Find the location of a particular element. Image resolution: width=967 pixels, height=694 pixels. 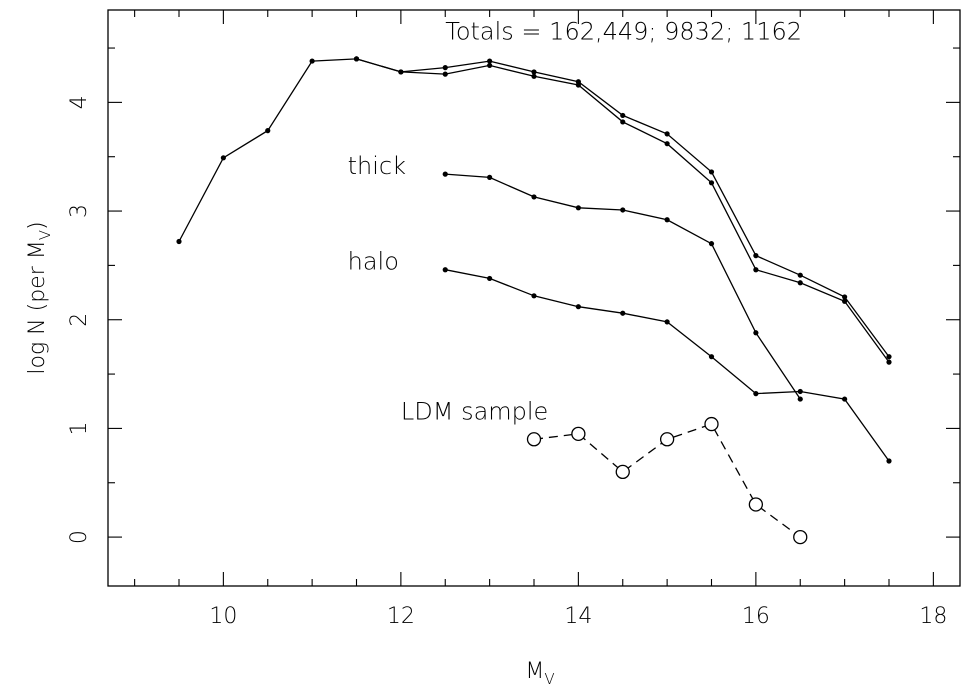

y-axis-label-end: ) is located at coordinates (37, 225).